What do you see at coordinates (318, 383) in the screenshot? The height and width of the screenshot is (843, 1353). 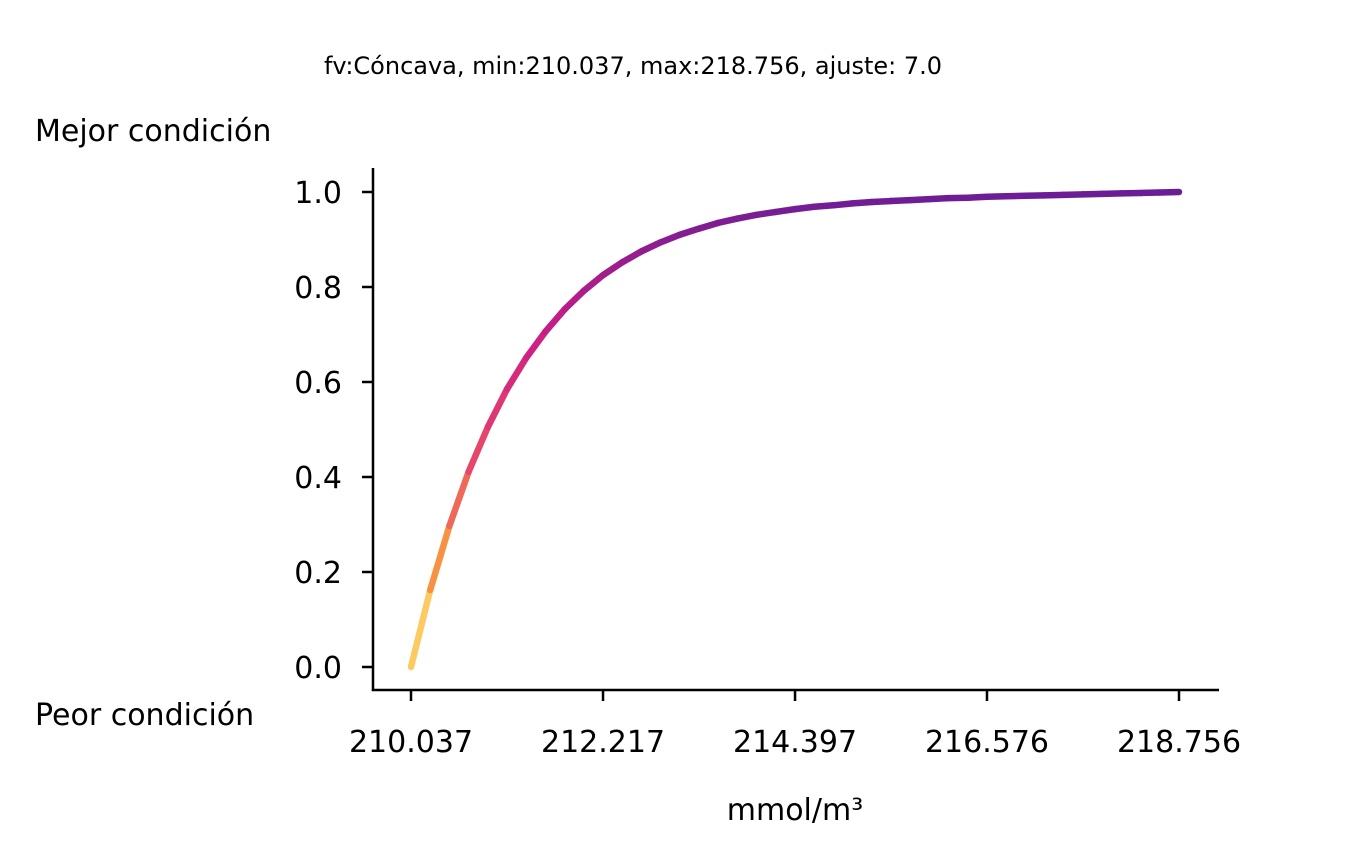 I see `y-tick-label: 0.6` at bounding box center [318, 383].